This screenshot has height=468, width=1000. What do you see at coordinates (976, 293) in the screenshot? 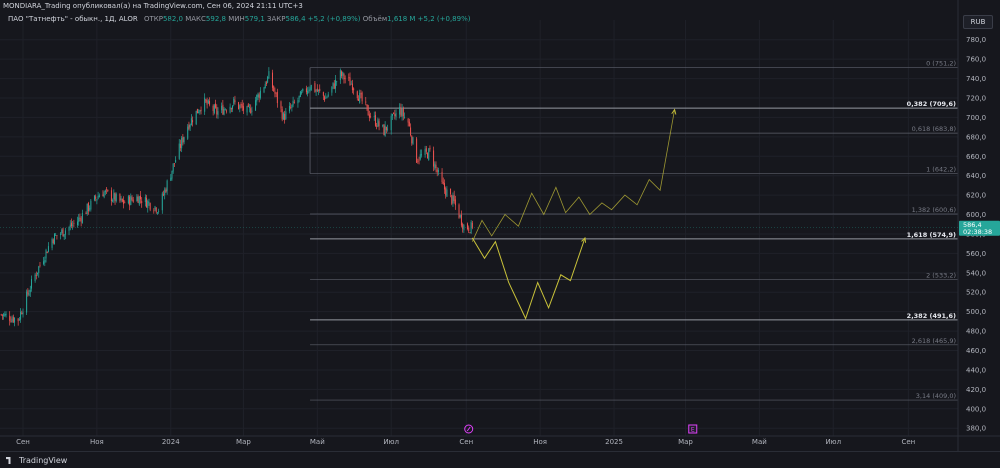
I see `price-tick-label: 520,0` at bounding box center [976, 293].